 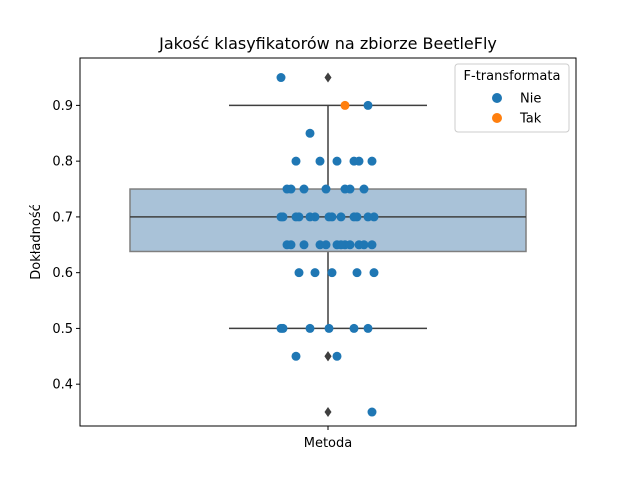 What do you see at coordinates (497, 118) in the screenshot?
I see `legend-marker-tak` at bounding box center [497, 118].